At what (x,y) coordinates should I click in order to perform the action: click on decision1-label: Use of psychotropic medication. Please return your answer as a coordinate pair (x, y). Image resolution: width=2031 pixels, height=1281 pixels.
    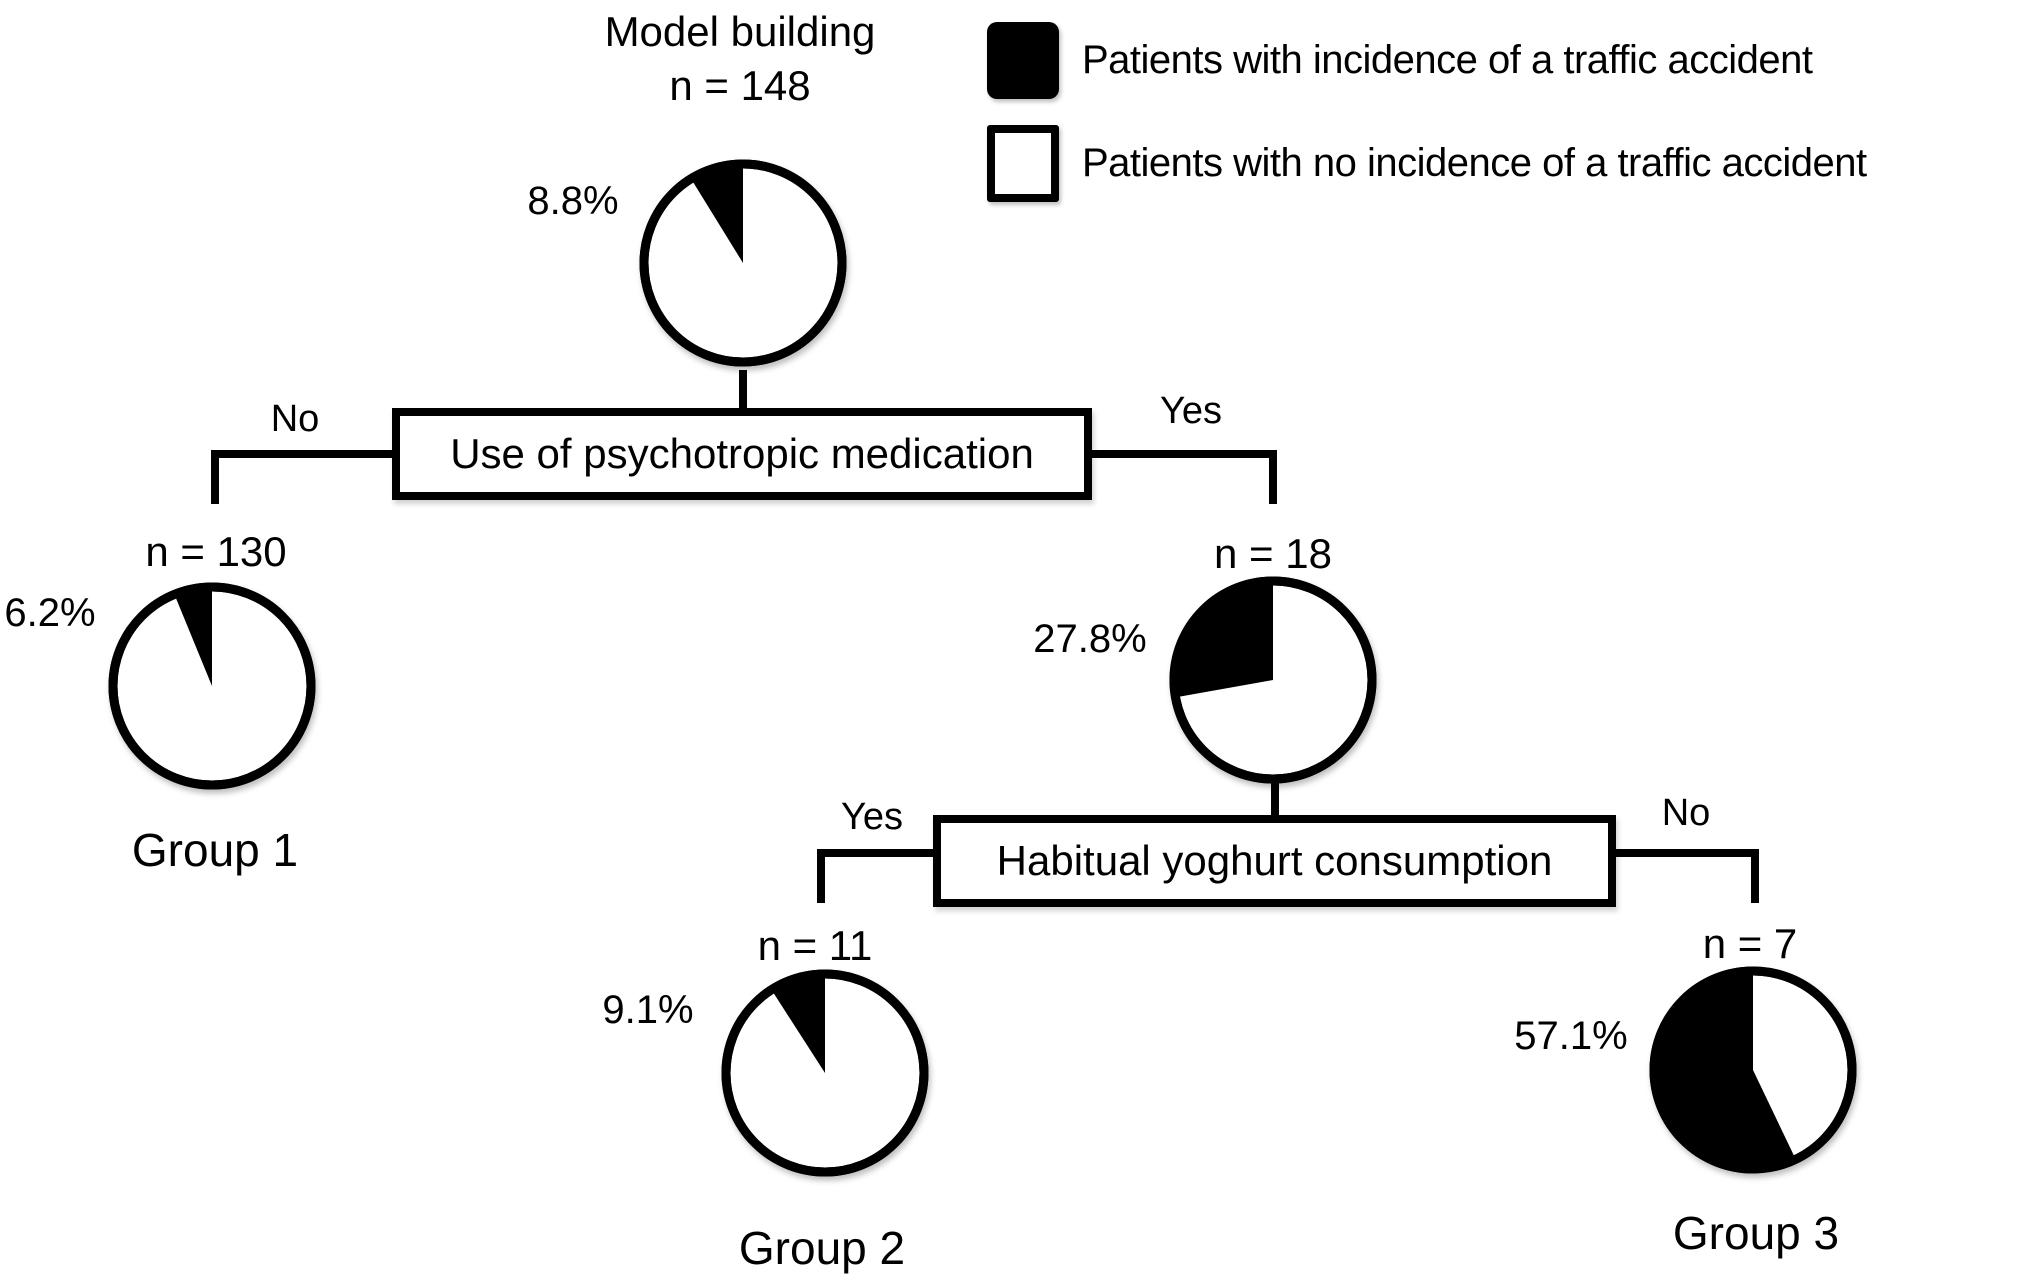
    Looking at the image, I should click on (742, 453).